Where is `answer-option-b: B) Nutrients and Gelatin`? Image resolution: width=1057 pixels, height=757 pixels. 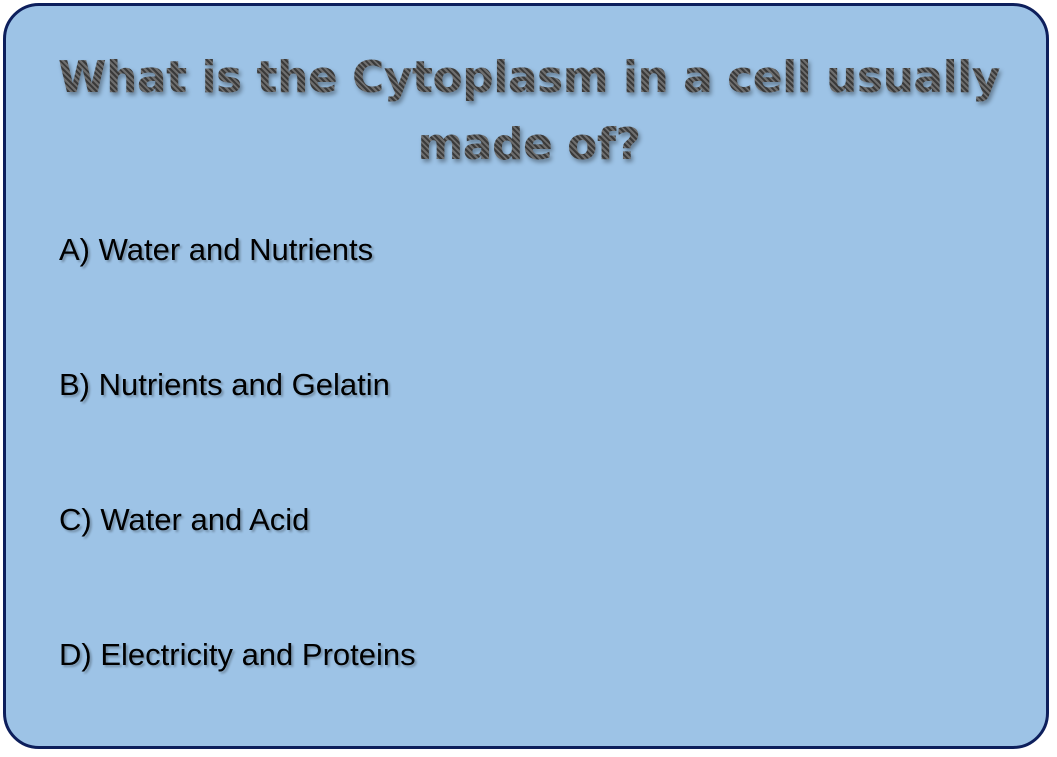 answer-option-b: B) Nutrients and Gelatin is located at coordinates (224, 384).